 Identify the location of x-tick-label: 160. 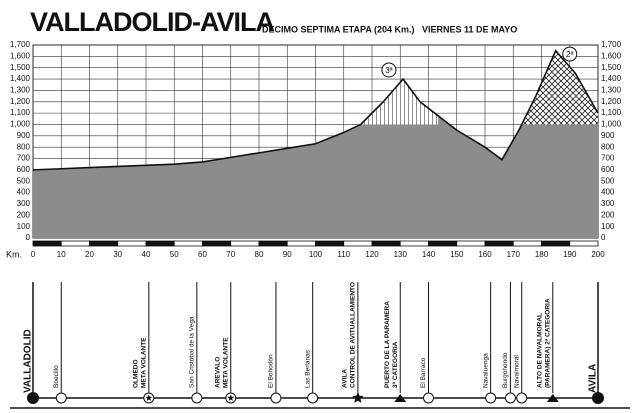
(485, 254).